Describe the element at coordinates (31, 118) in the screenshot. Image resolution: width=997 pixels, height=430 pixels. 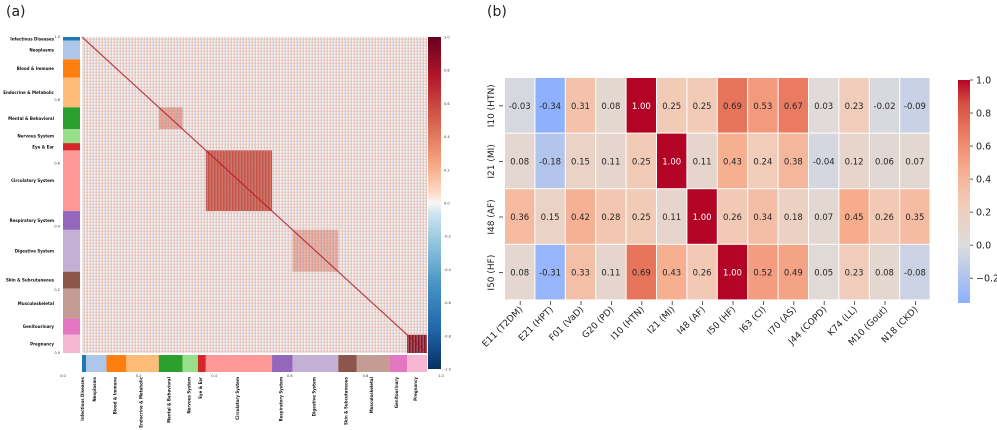
I see `left-label-mental-behavioral: Mental & Behavioral` at that location.